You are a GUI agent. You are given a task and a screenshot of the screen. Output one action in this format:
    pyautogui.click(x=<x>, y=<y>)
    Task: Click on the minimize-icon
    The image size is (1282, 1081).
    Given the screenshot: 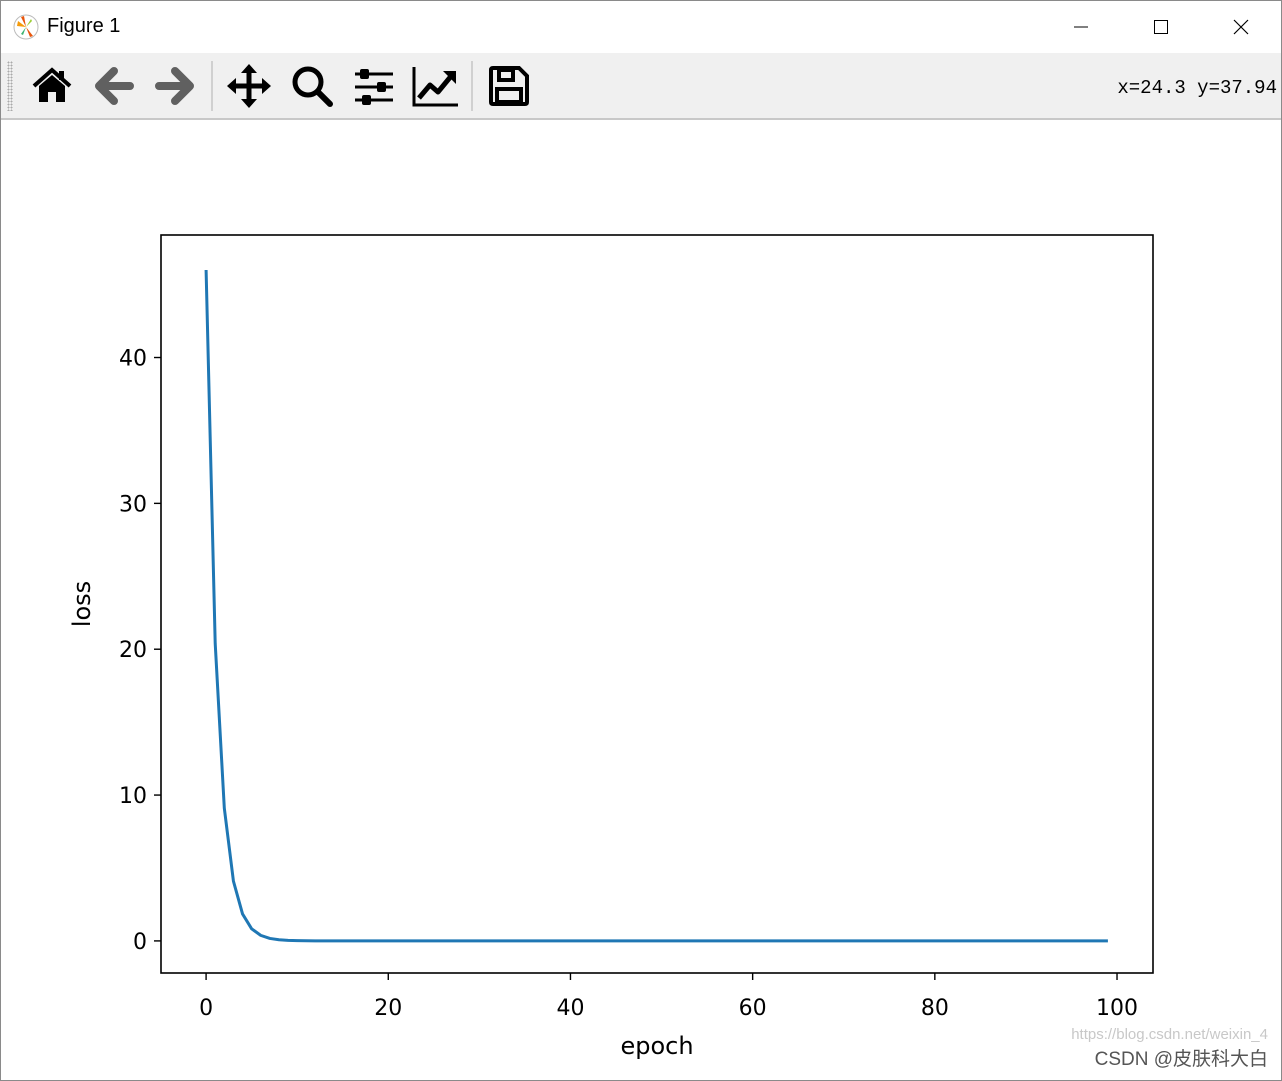 What is the action you would take?
    pyautogui.click(x=1081, y=27)
    